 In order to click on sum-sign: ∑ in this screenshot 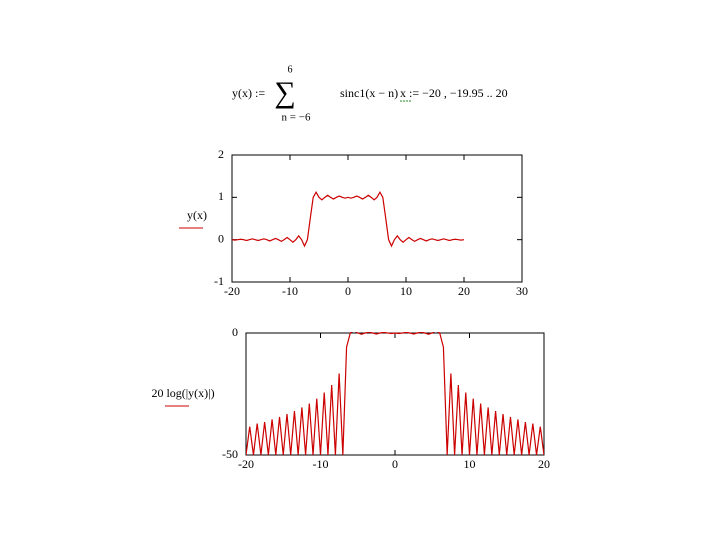, I will do `click(284, 92)`.